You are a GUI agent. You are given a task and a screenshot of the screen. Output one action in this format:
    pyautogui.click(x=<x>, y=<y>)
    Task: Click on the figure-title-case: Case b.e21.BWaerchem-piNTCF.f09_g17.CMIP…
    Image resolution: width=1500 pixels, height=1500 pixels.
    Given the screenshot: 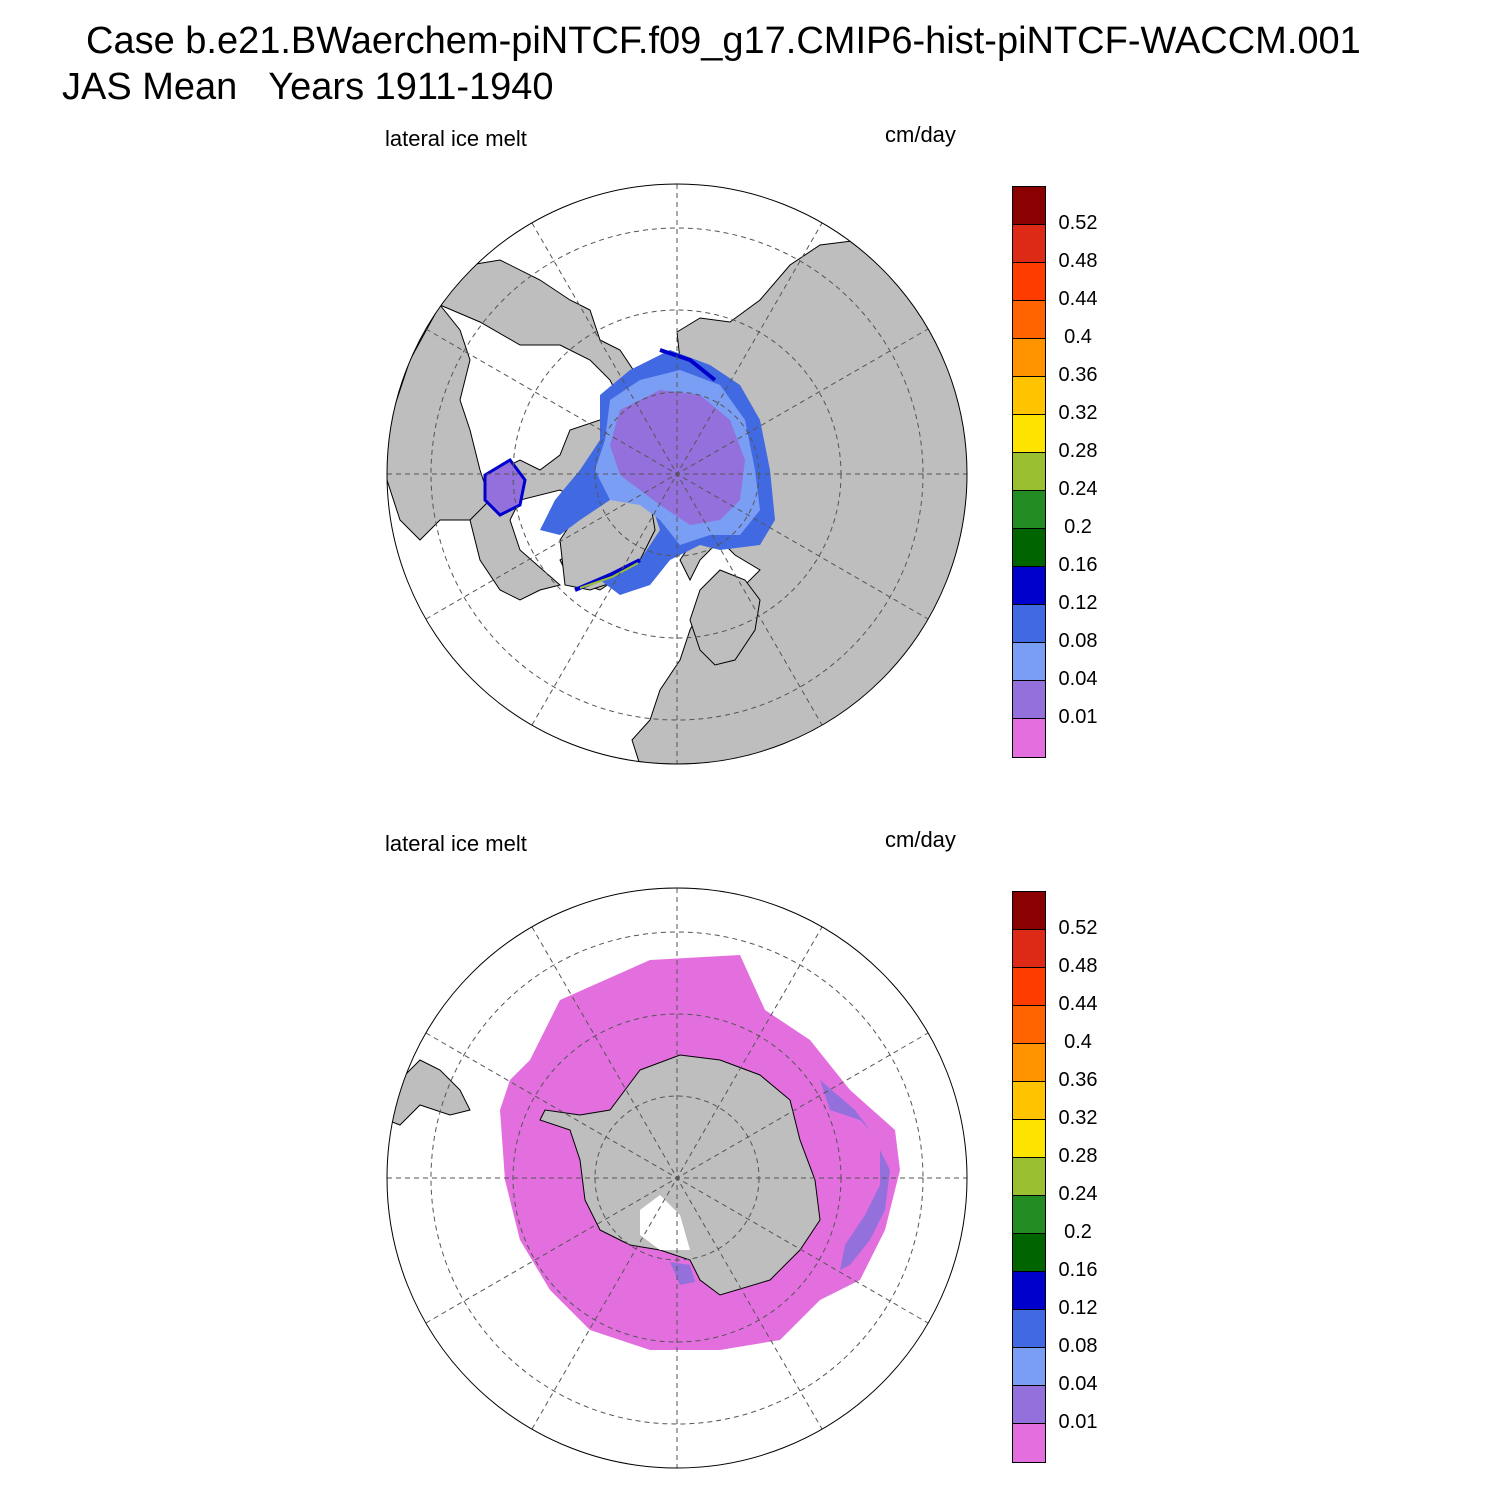 What is the action you would take?
    pyautogui.click(x=723, y=41)
    